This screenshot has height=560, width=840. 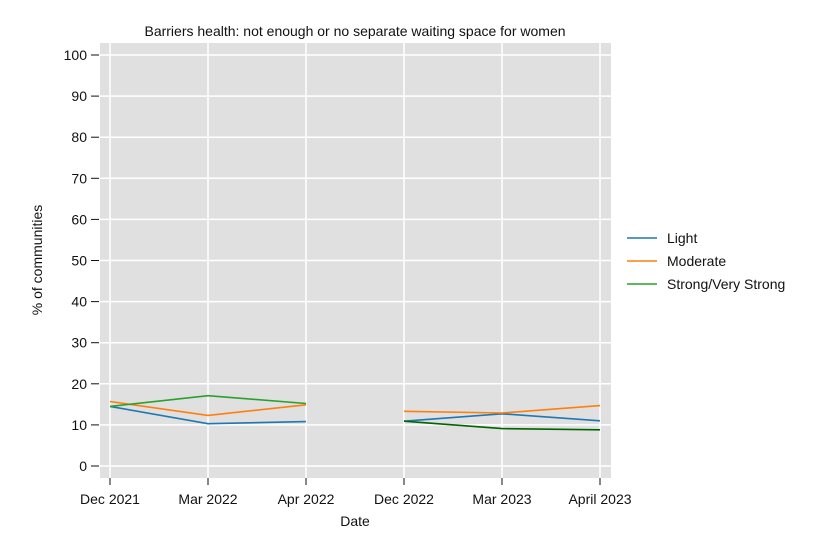 I want to click on series-lines, so click(x=355, y=412).